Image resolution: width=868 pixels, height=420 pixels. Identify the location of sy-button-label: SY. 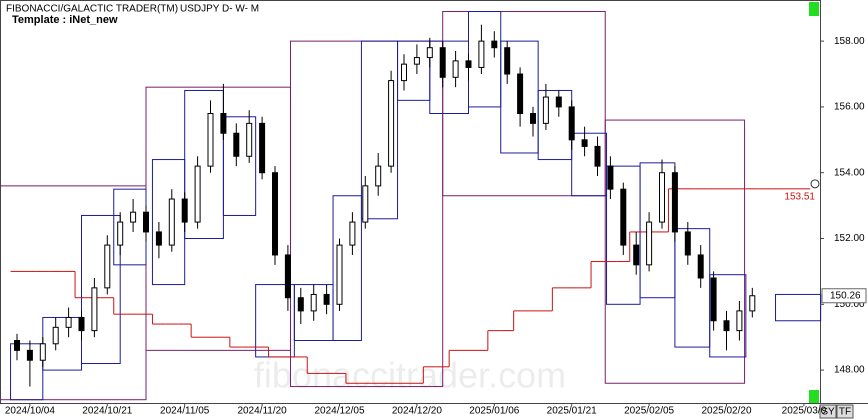
(828, 412).